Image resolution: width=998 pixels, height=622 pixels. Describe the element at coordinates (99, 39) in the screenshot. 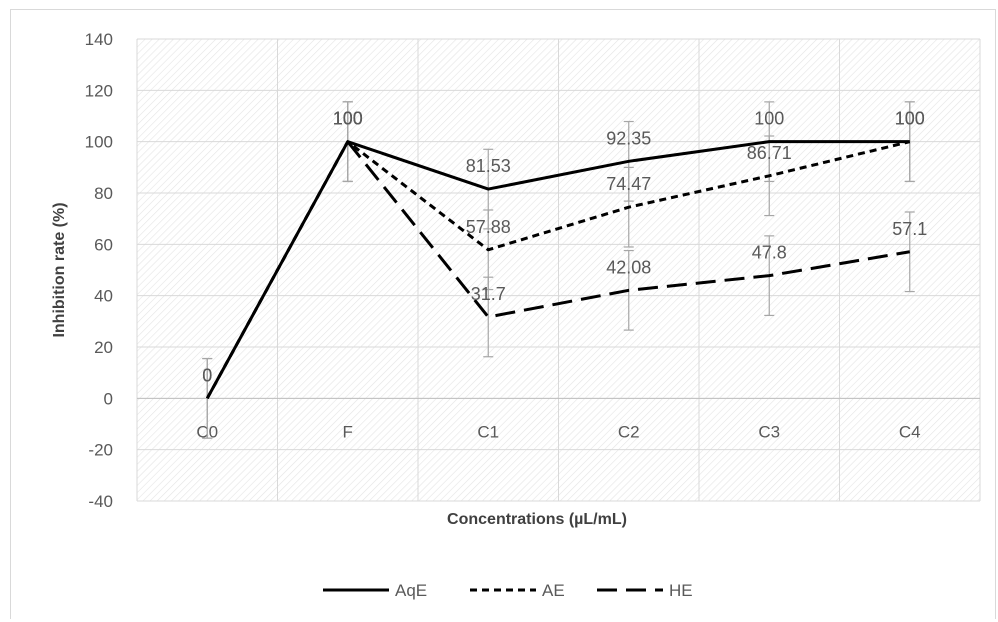

I see `y-tick-label: 140` at that location.